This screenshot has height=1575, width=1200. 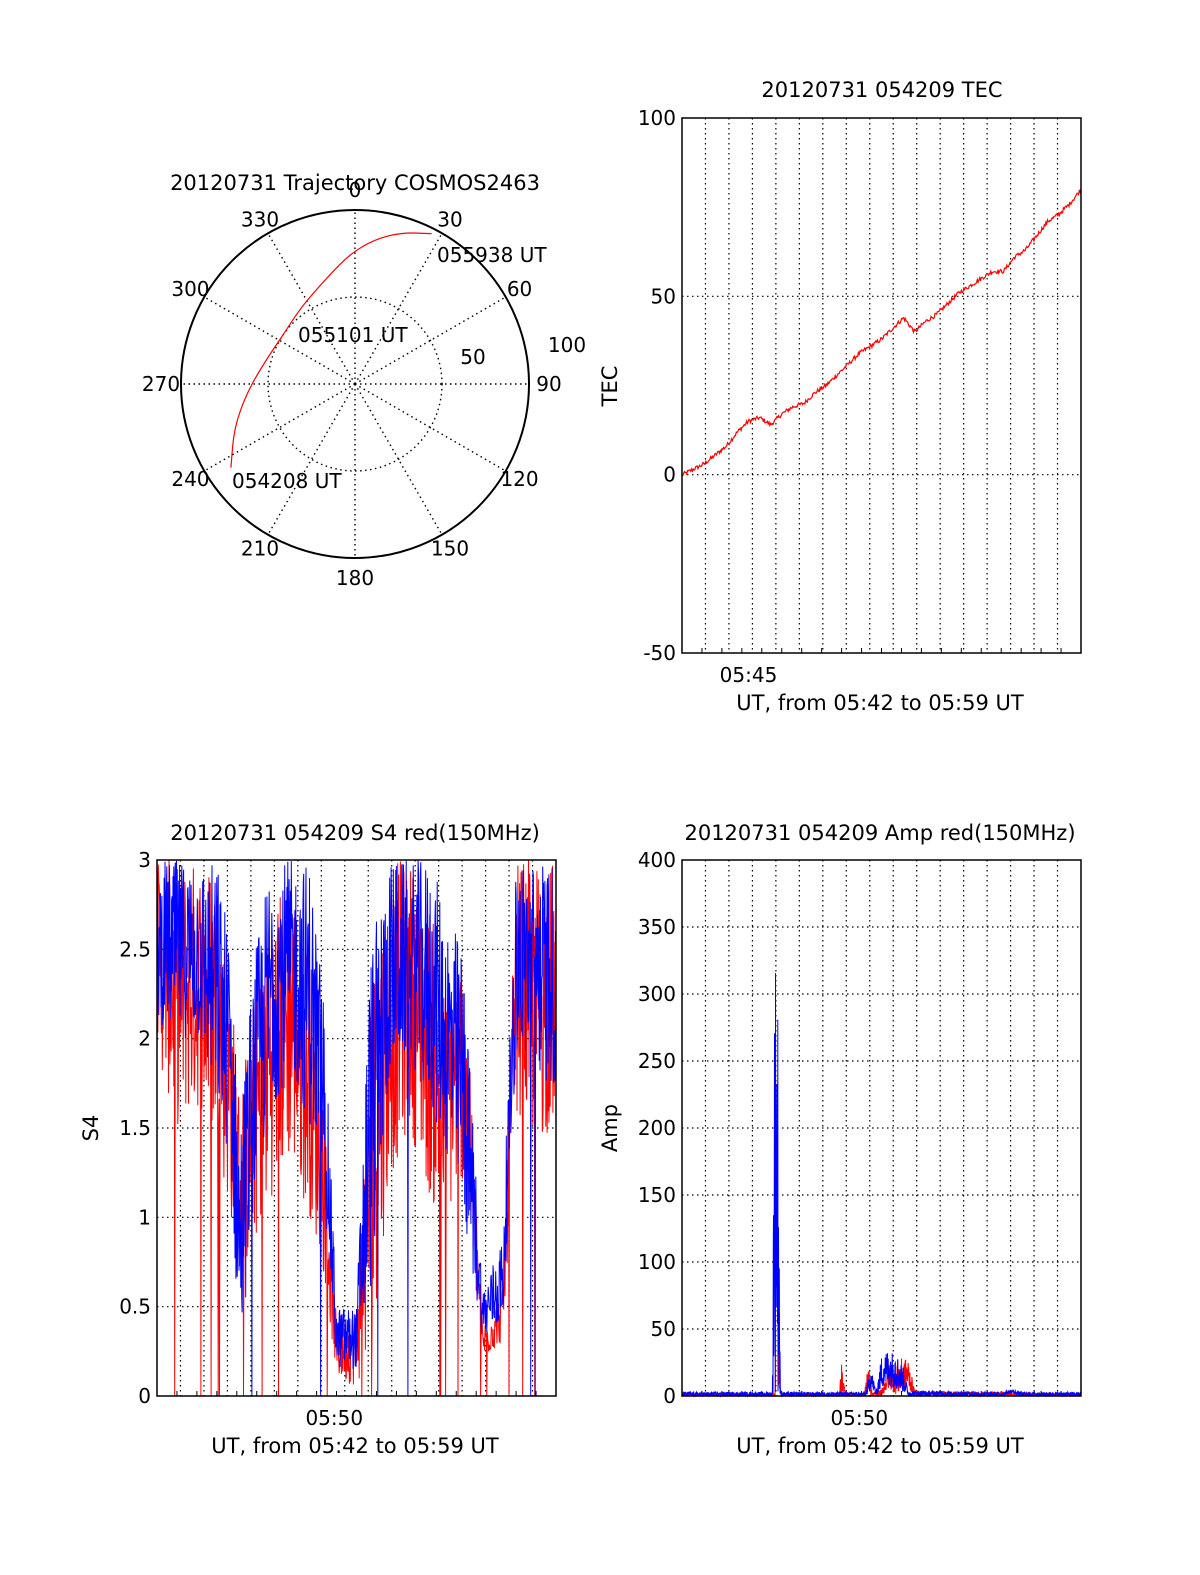 What do you see at coordinates (657, 860) in the screenshot?
I see `amp-ytick-label: 400` at bounding box center [657, 860].